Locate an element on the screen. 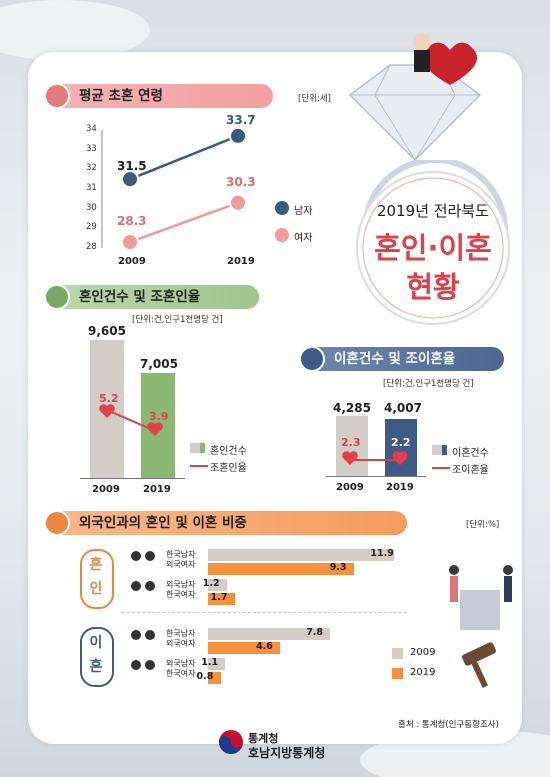  divorce-section-title: 이혼건수 및 조이혼율 is located at coordinates (395, 359).